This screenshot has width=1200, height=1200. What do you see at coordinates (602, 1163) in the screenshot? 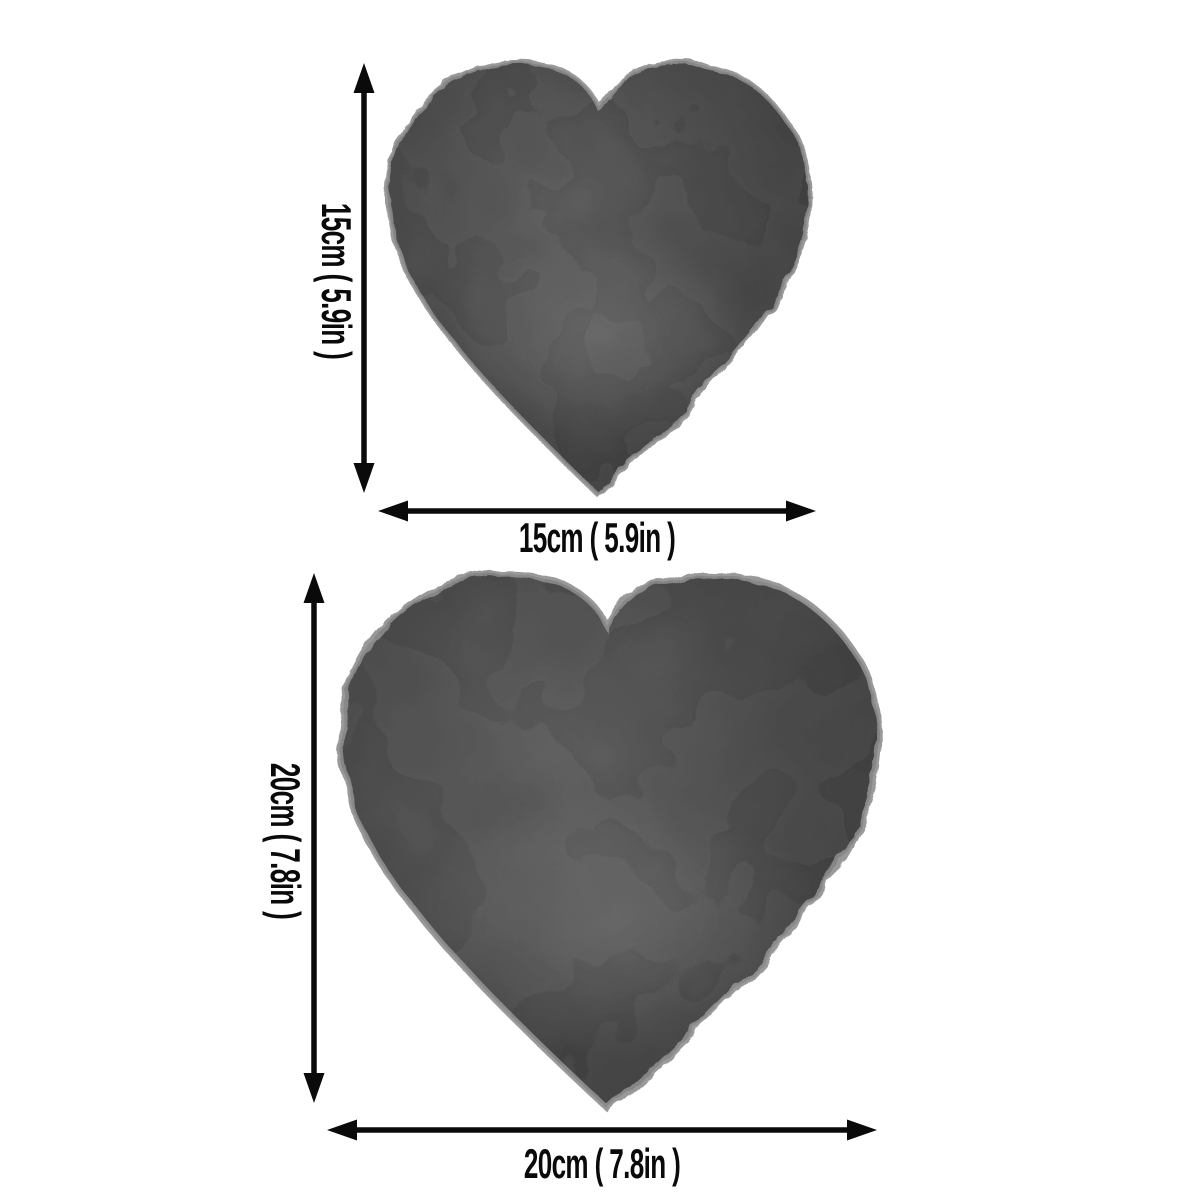
I see `width-label-large: 20cm ( 7.8in )` at bounding box center [602, 1163].